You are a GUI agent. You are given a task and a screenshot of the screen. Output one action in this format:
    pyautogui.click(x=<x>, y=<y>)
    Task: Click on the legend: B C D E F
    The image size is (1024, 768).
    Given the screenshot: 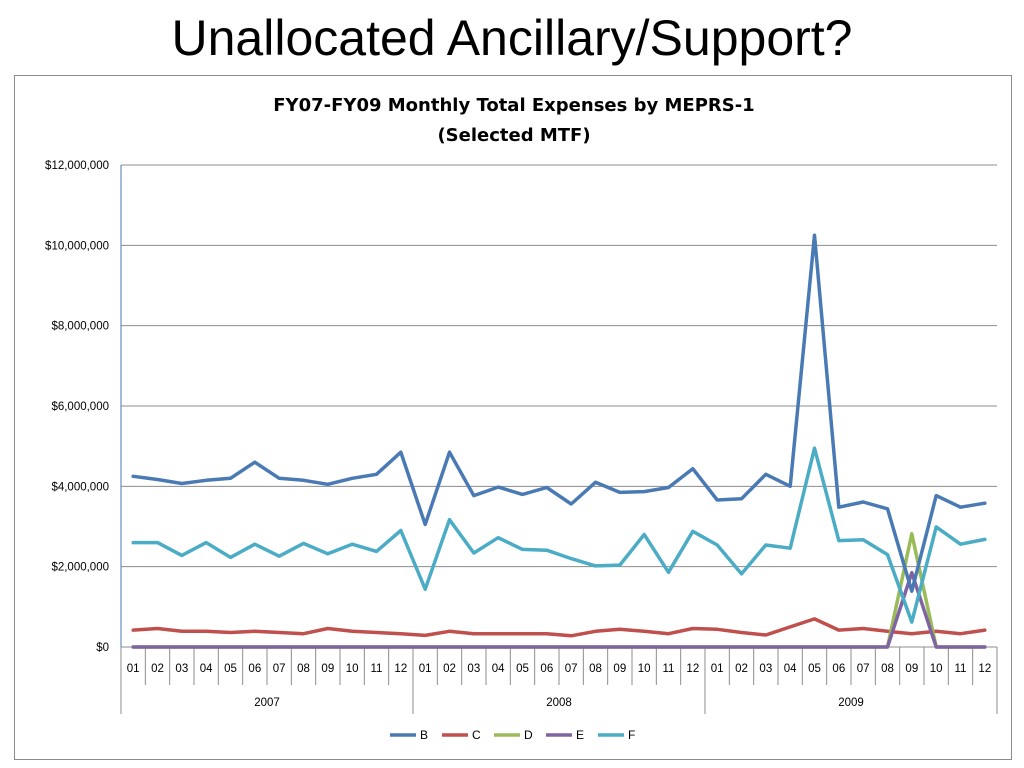 What is the action you would take?
    pyautogui.click(x=512, y=735)
    